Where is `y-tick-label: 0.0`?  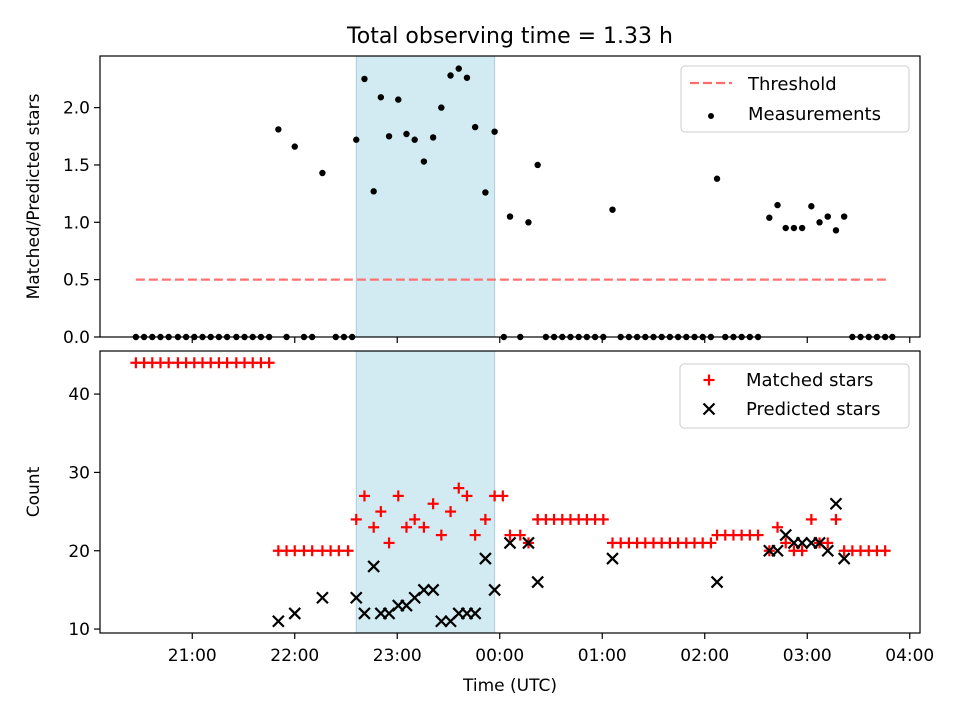 y-tick-label: 0.0 is located at coordinates (76, 338).